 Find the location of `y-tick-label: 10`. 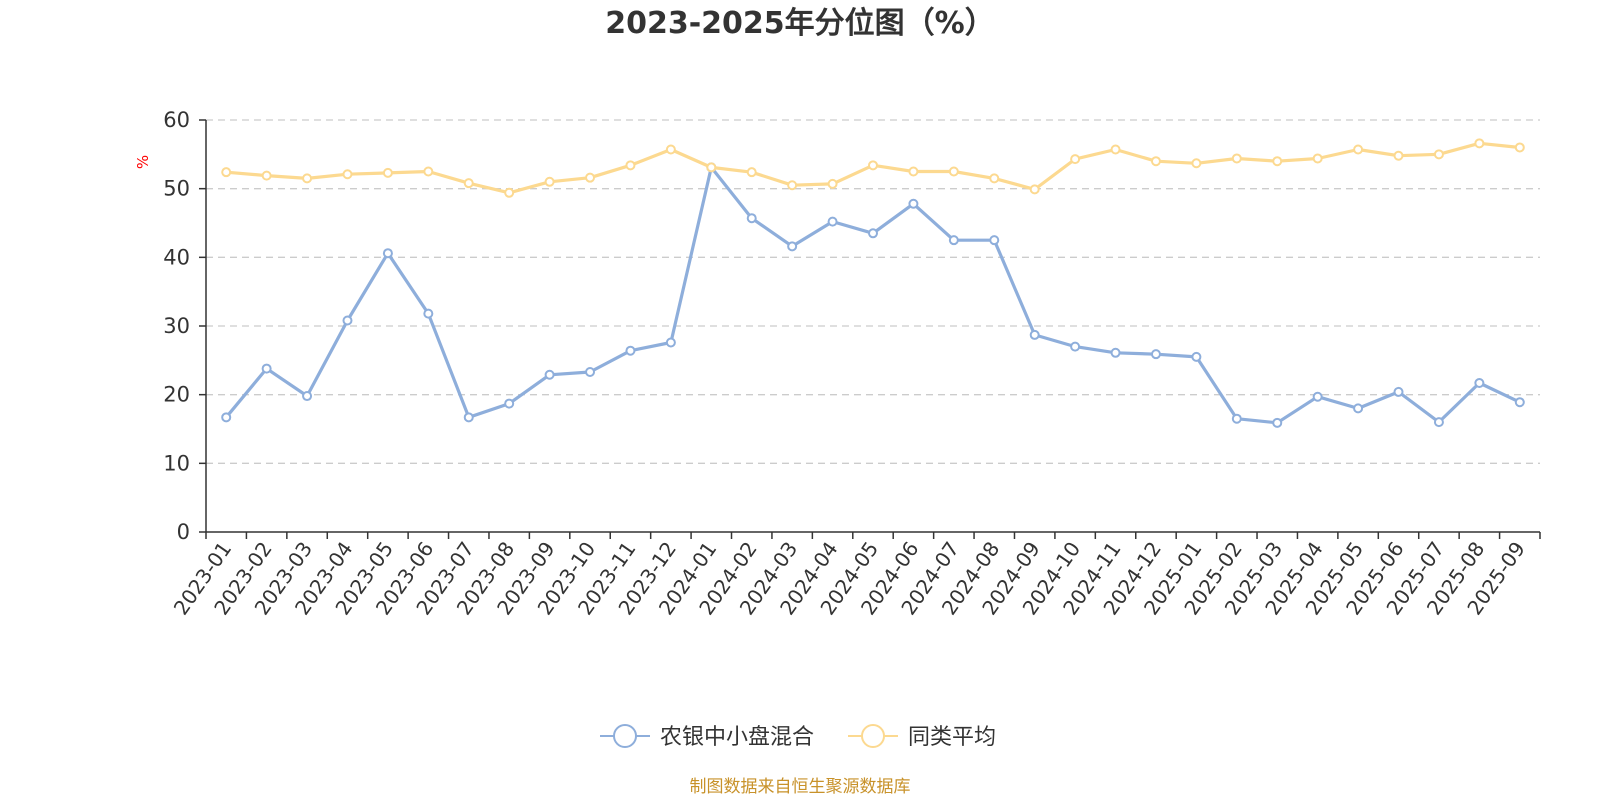

y-tick-label: 10 is located at coordinates (176, 463).